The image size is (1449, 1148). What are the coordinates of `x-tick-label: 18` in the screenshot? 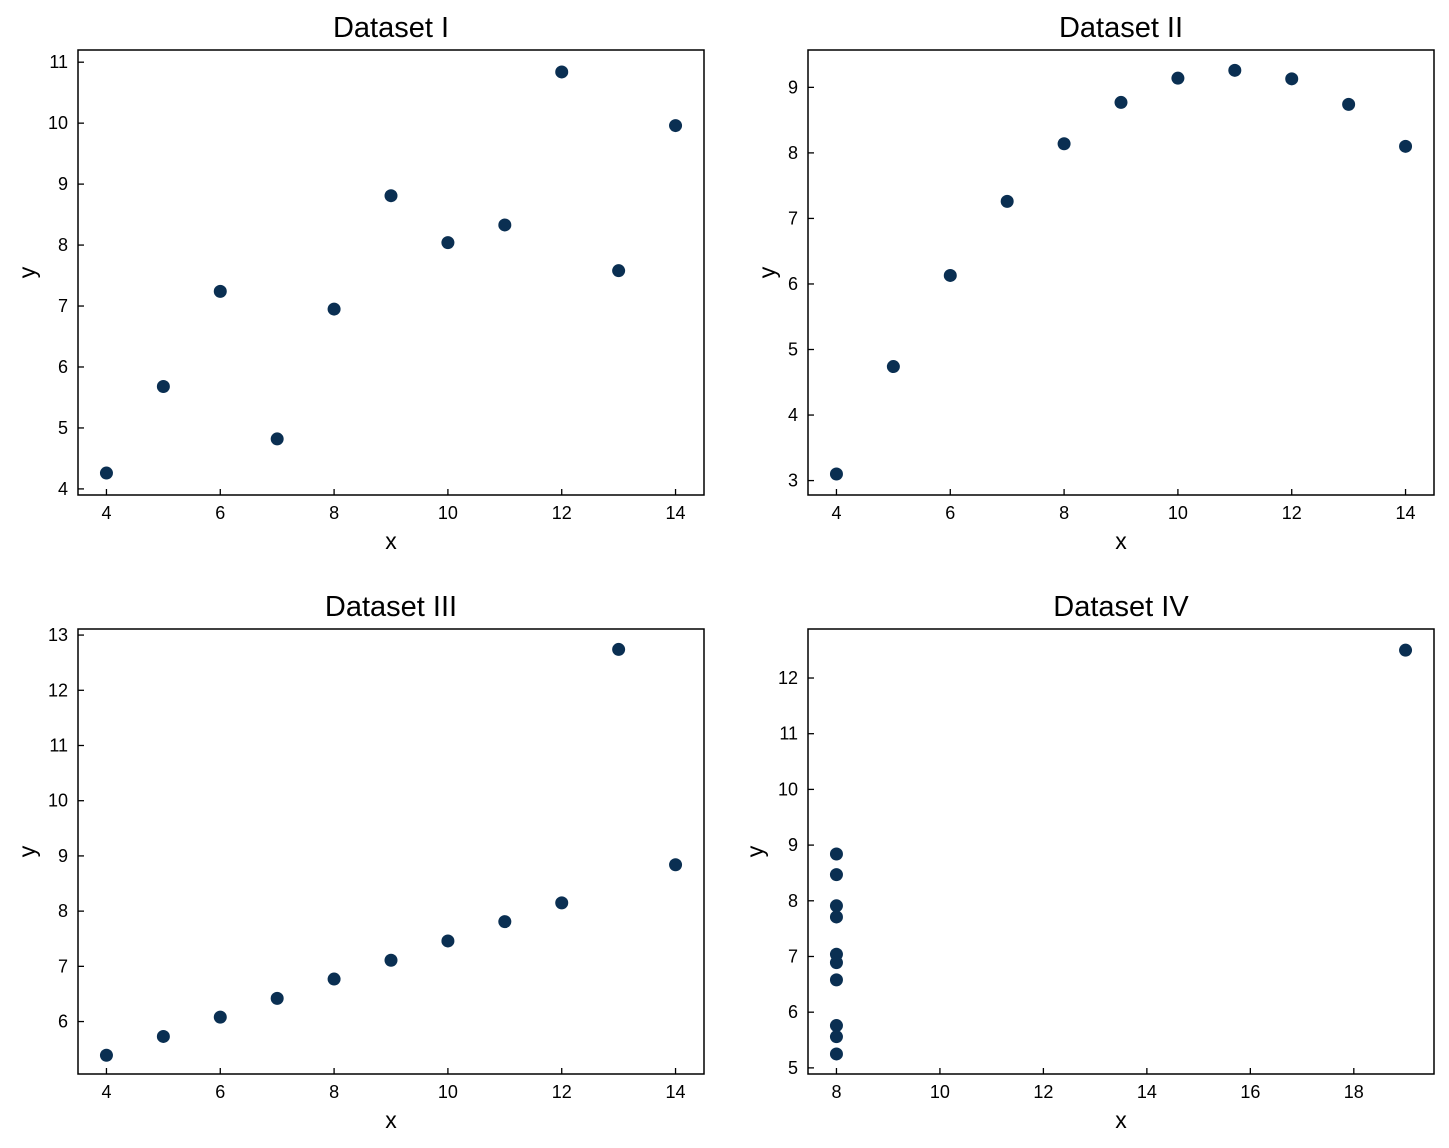 It's located at (1354, 1092).